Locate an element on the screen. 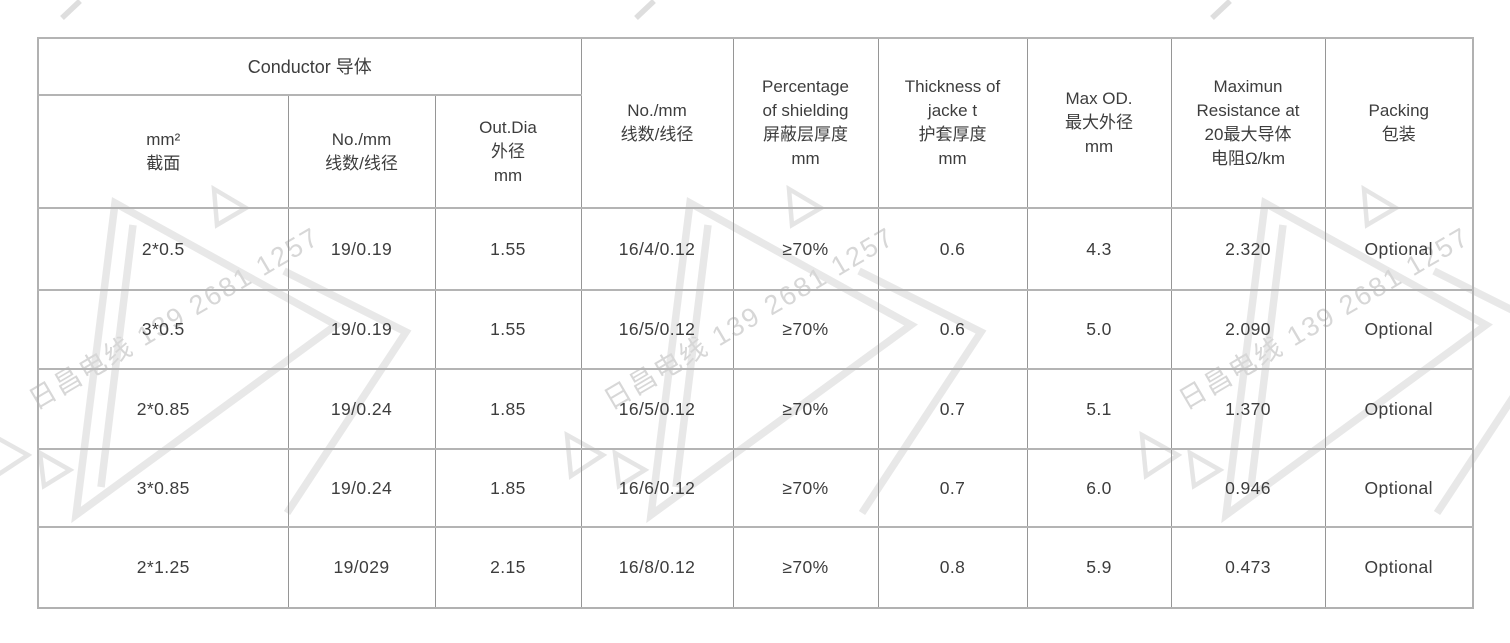 The image size is (1510, 643). table-cell: 0.473 is located at coordinates (1247, 567).